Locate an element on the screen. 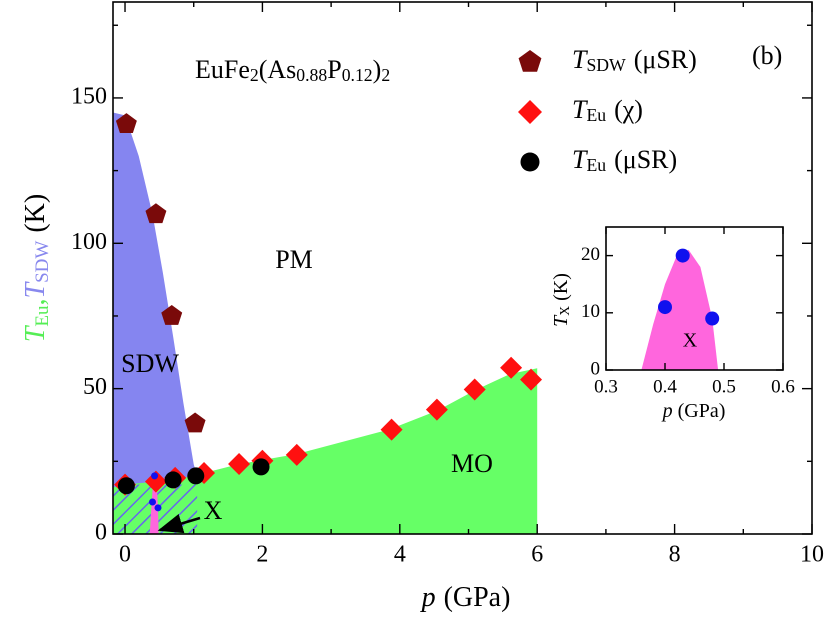 The width and height of the screenshot is (830, 636). chart-title-part: 0.12 is located at coordinates (357, 75).